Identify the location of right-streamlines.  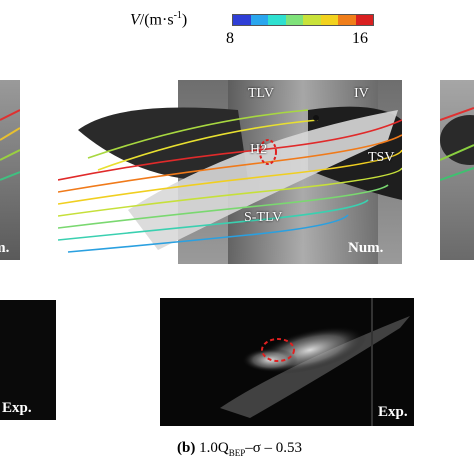
(457, 144).